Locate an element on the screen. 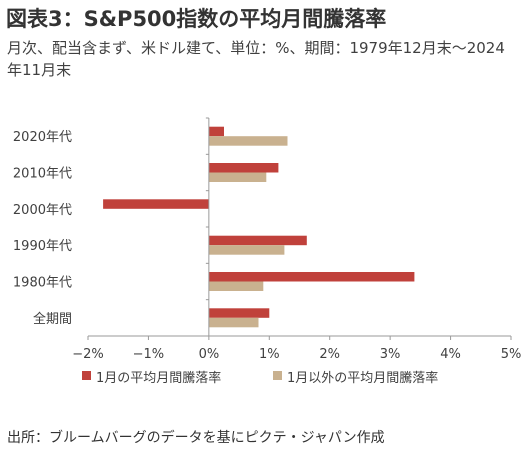  x-tick-label: 2% is located at coordinates (329, 354).